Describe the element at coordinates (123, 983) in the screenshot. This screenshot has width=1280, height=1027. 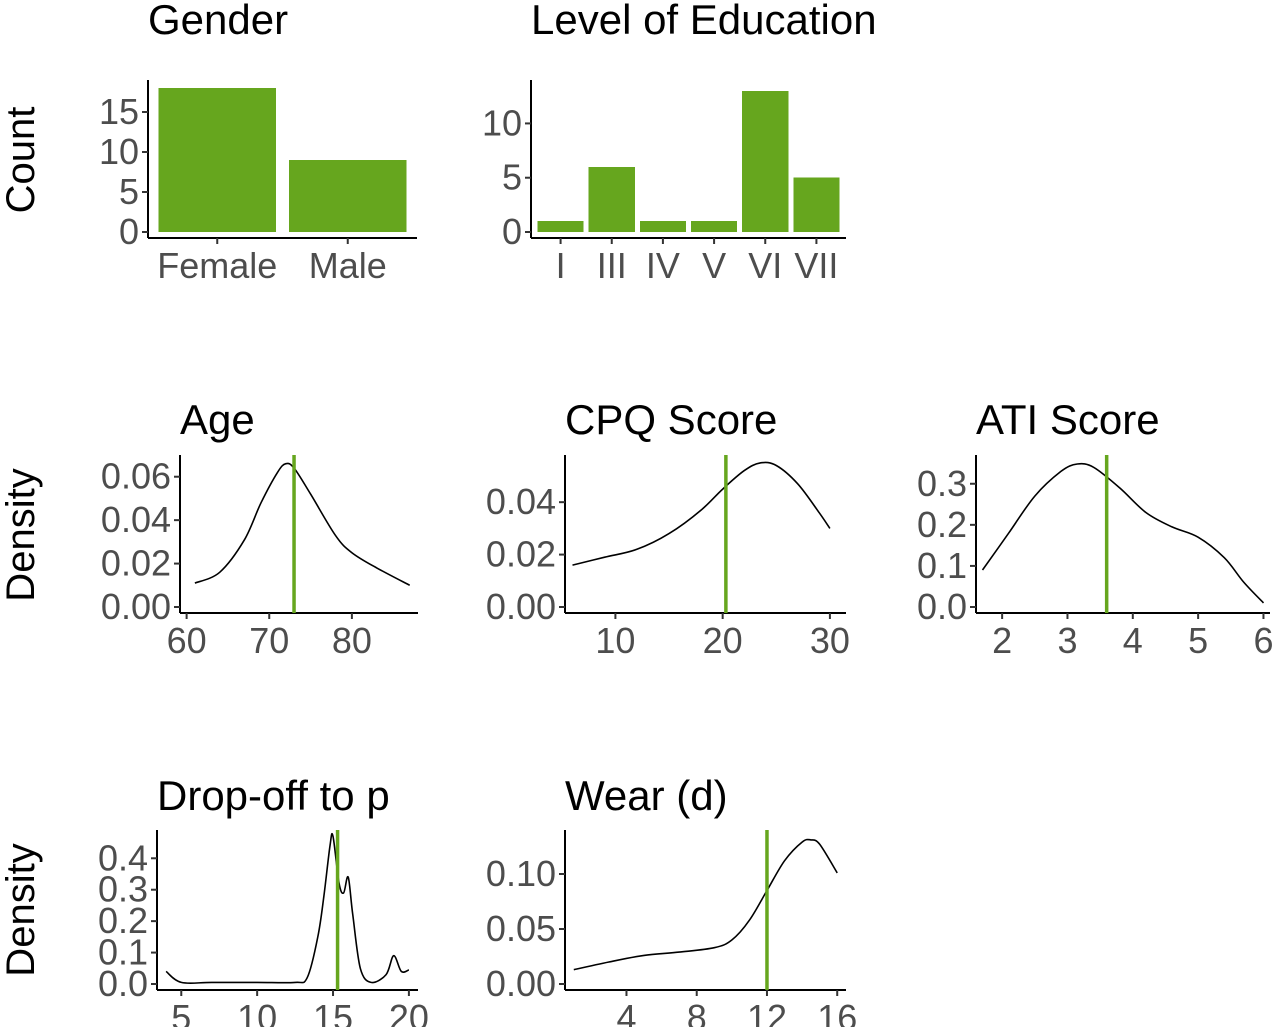
I see `dropoff-ytick-label: 0.0` at that location.